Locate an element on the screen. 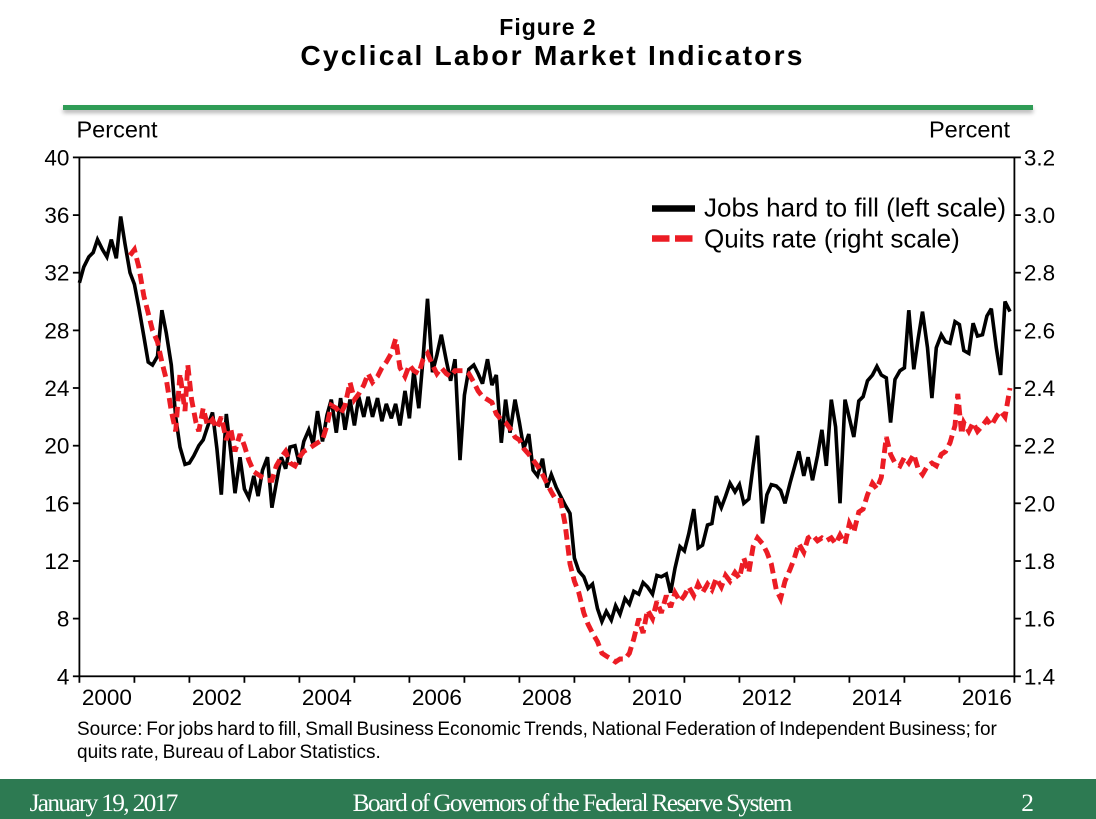  svg-text: 2.0 is located at coordinates (1039, 503).